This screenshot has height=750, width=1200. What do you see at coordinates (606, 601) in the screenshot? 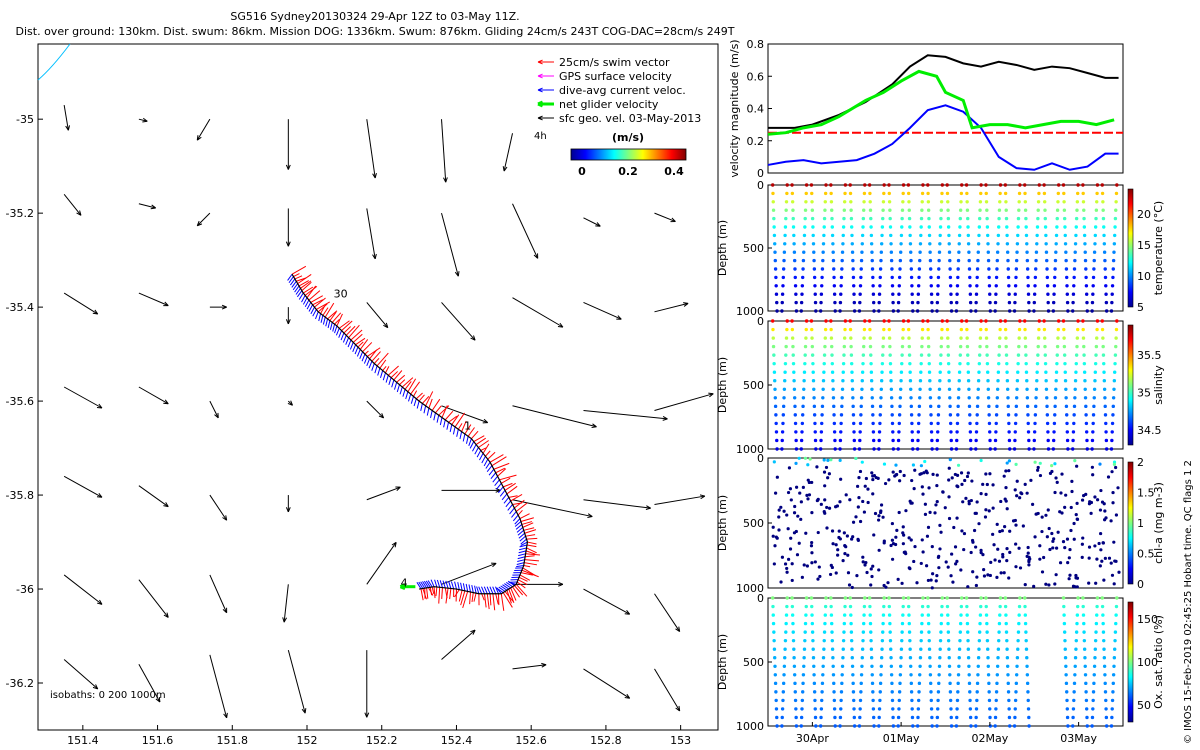
I see `sfc-vector` at bounding box center [606, 601].